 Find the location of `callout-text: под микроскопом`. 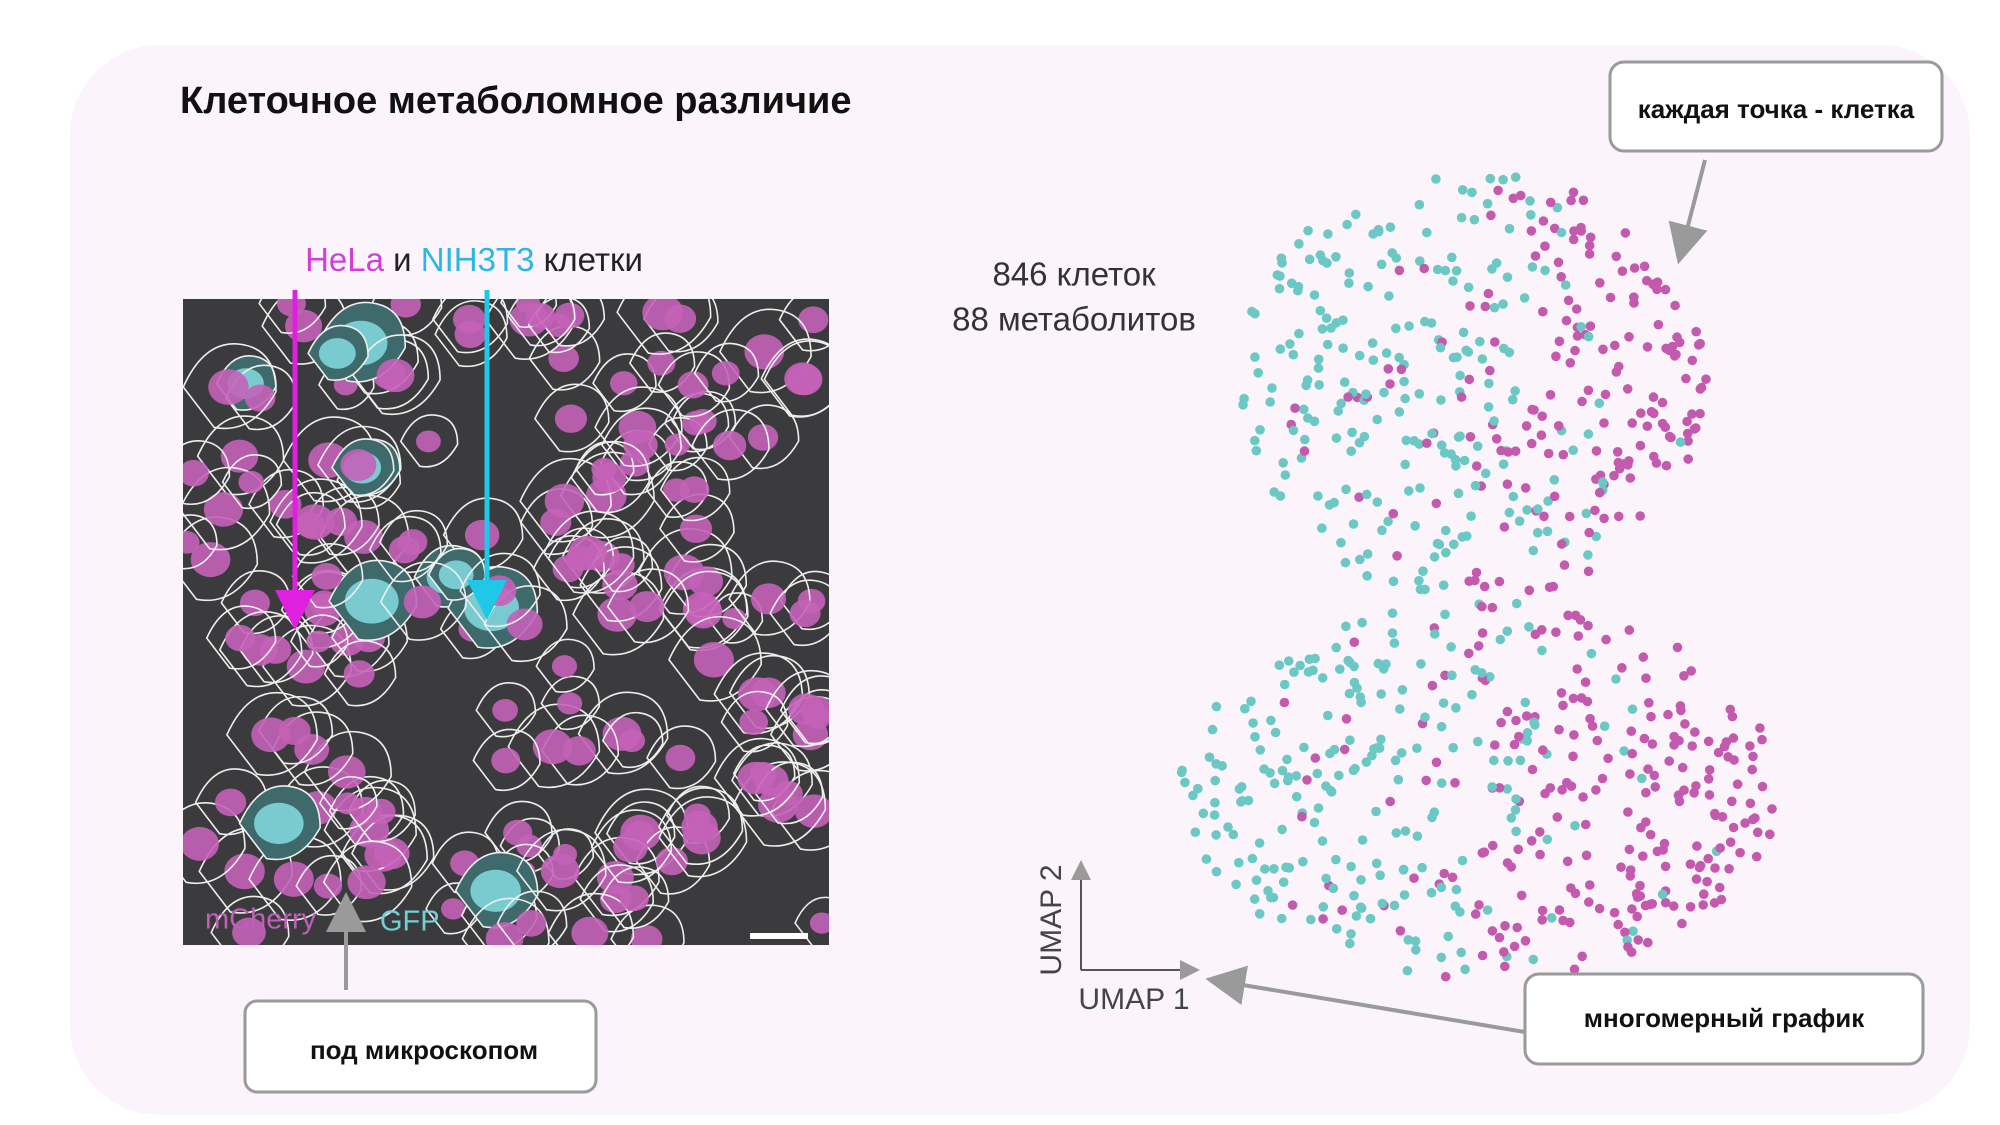

callout-text: под микроскопом is located at coordinates (424, 1050).